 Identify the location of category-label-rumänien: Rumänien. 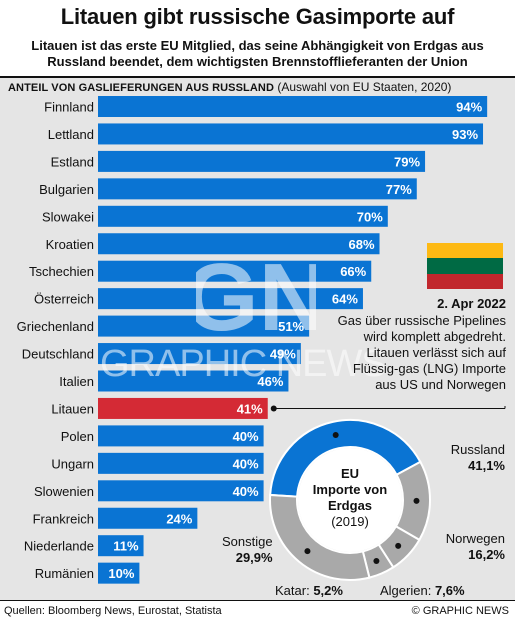
(64, 573).